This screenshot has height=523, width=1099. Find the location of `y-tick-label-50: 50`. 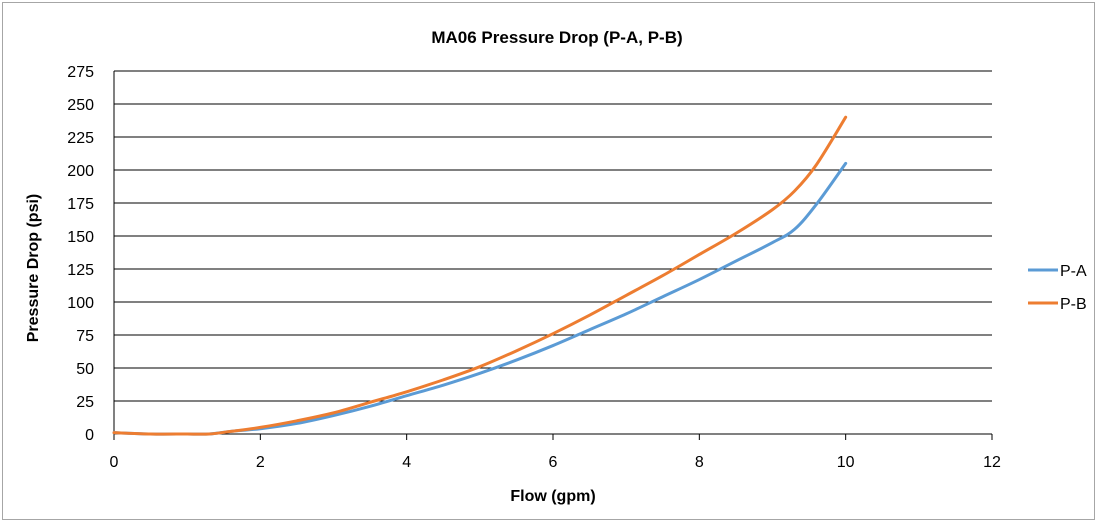

y-tick-label-50: 50 is located at coordinates (85, 369).